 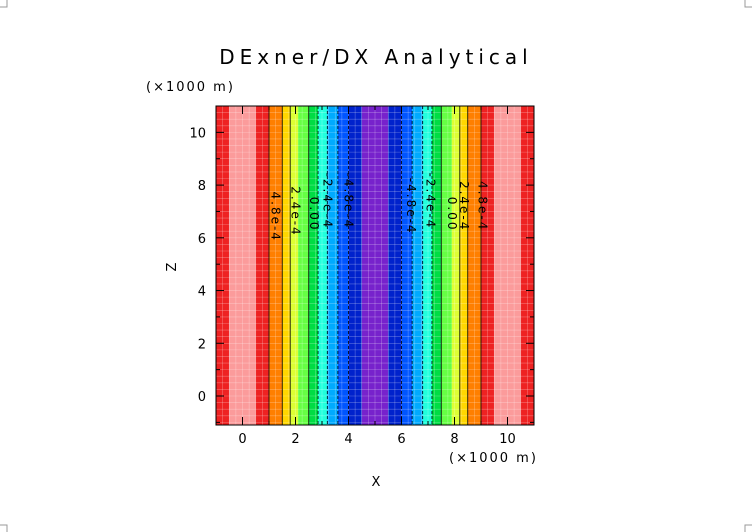 What do you see at coordinates (507, 439) in the screenshot?
I see `x-tick-label: 10` at bounding box center [507, 439].